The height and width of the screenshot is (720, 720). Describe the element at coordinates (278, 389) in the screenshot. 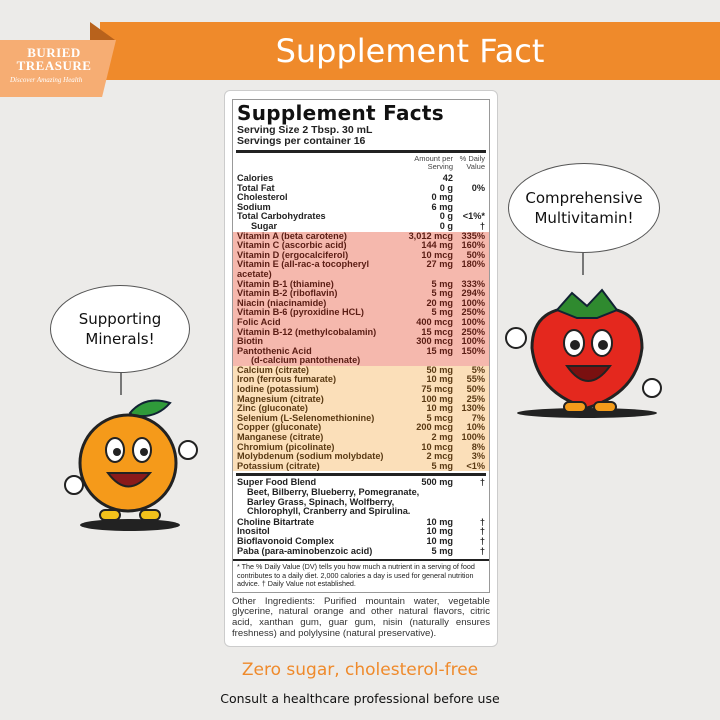

I see `nutrient-name: Iodine (potassium)` at that location.